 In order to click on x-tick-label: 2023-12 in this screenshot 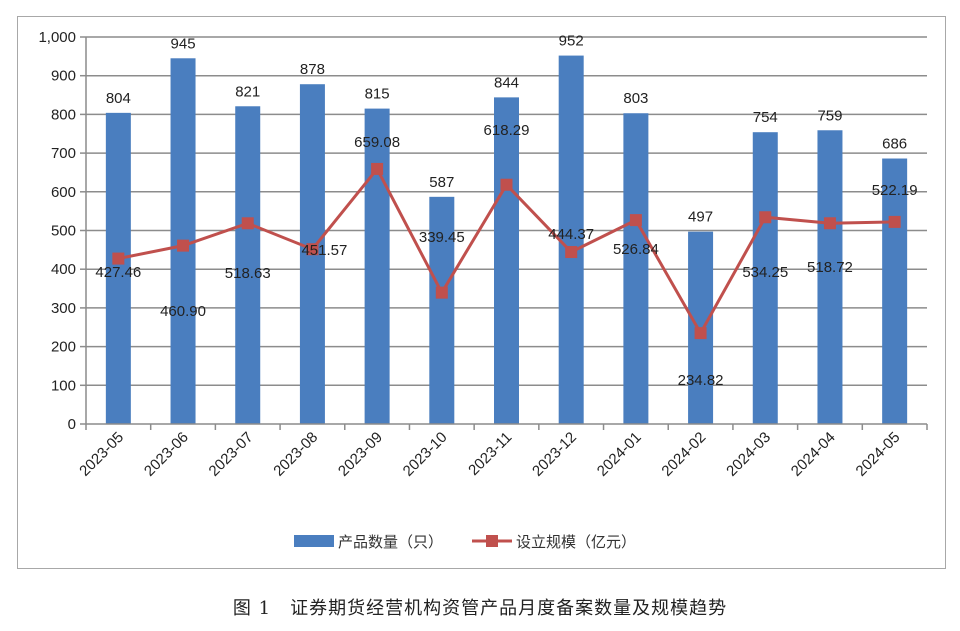, I will do `click(554, 454)`.